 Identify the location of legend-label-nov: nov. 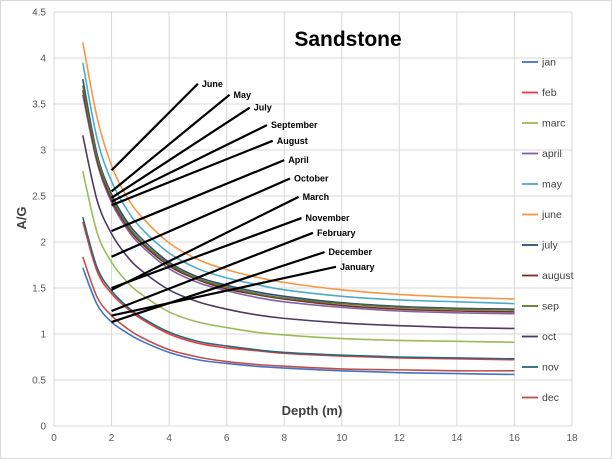
(551, 368).